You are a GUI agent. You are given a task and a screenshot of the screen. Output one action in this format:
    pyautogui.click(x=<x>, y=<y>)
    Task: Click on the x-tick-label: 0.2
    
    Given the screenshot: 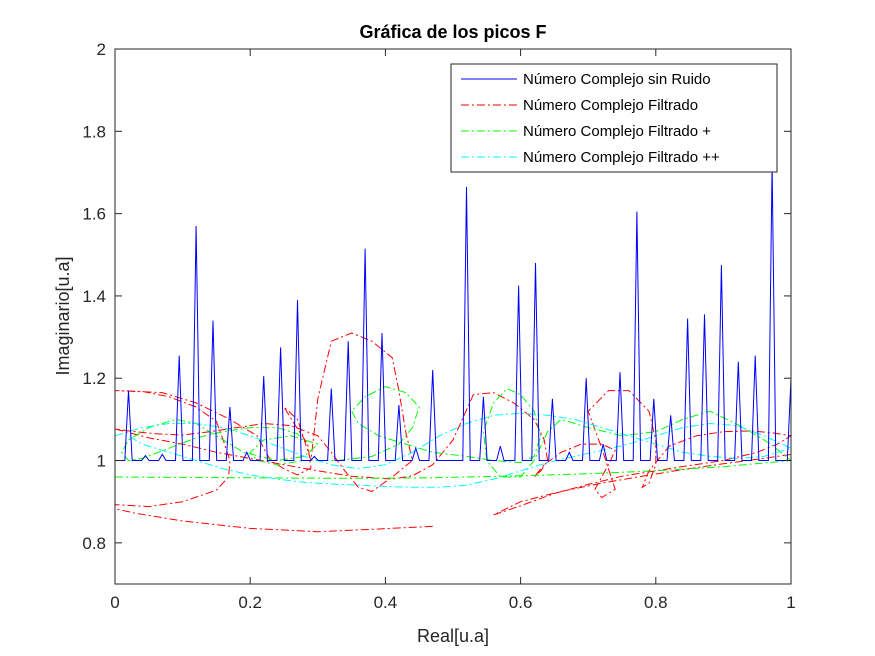 What is the action you would take?
    pyautogui.click(x=250, y=602)
    